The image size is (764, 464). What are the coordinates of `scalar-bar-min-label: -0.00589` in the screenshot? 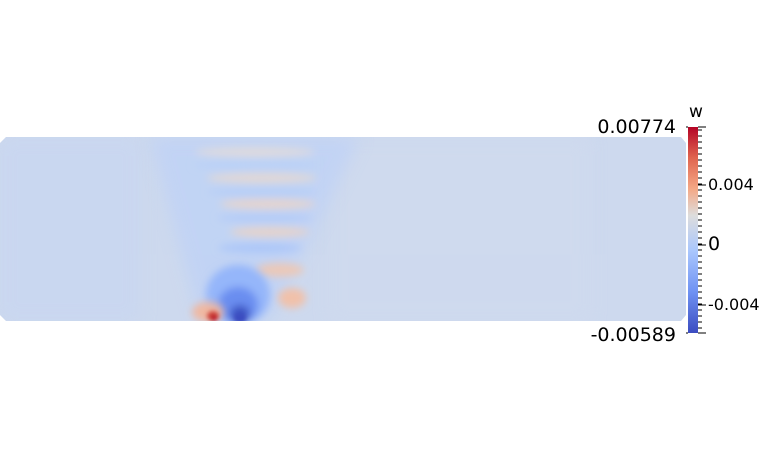 It's located at (633, 335).